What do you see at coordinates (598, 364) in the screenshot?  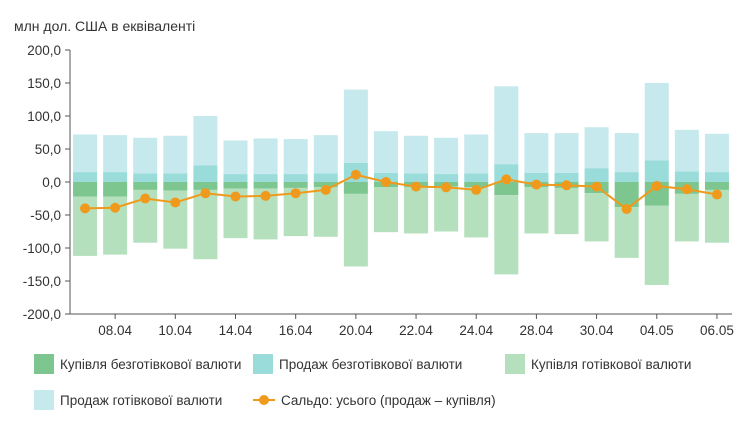 I see `legend-item-cash-purchase: Купівля готівкової валюти` at bounding box center [598, 364].